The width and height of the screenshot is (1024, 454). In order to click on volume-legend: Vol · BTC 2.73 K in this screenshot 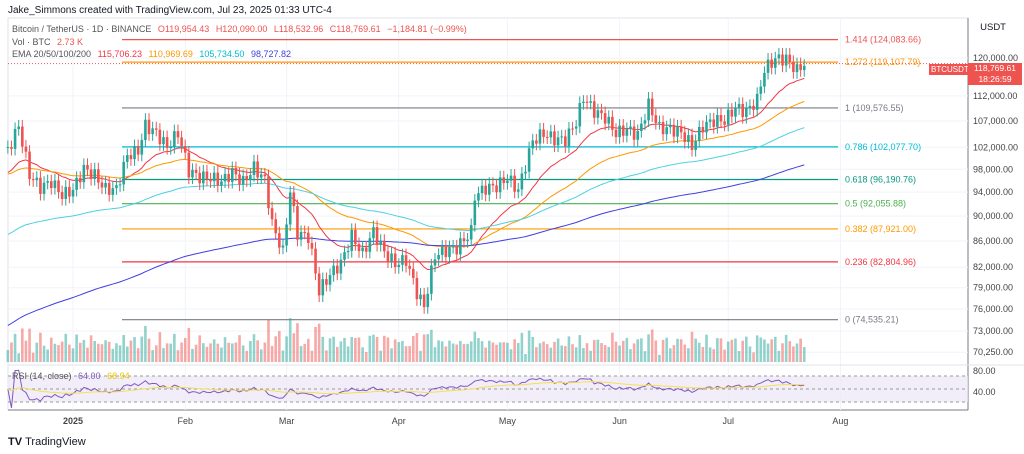, I will do `click(47, 42)`.